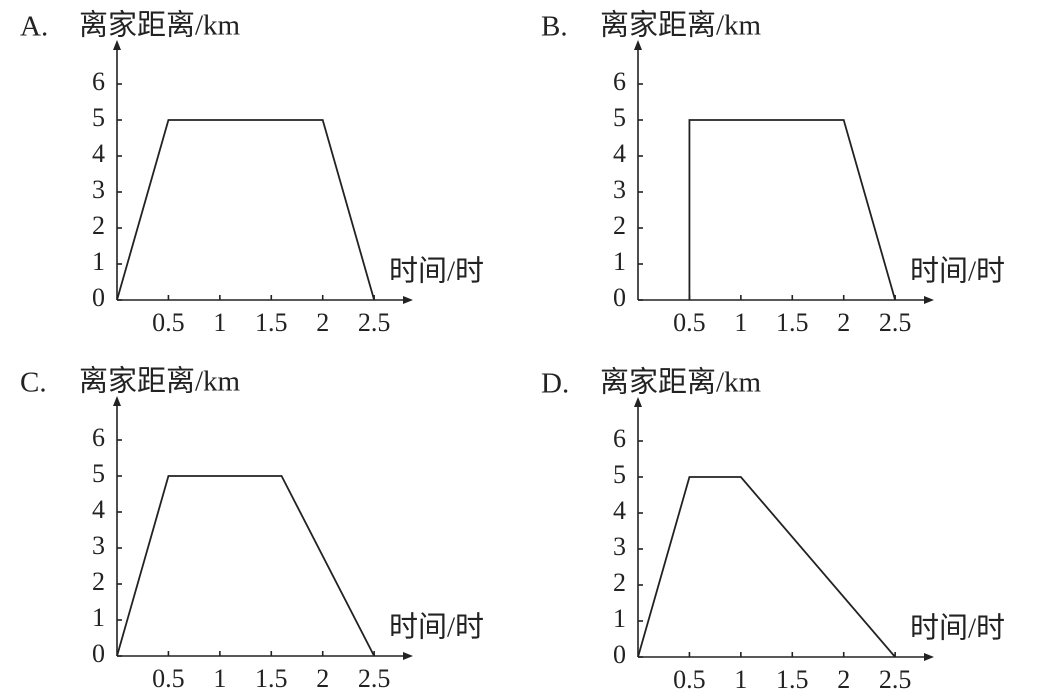 The image size is (1048, 700). Describe the element at coordinates (34, 27) in the screenshot. I see `panel-label: A.` at that location.